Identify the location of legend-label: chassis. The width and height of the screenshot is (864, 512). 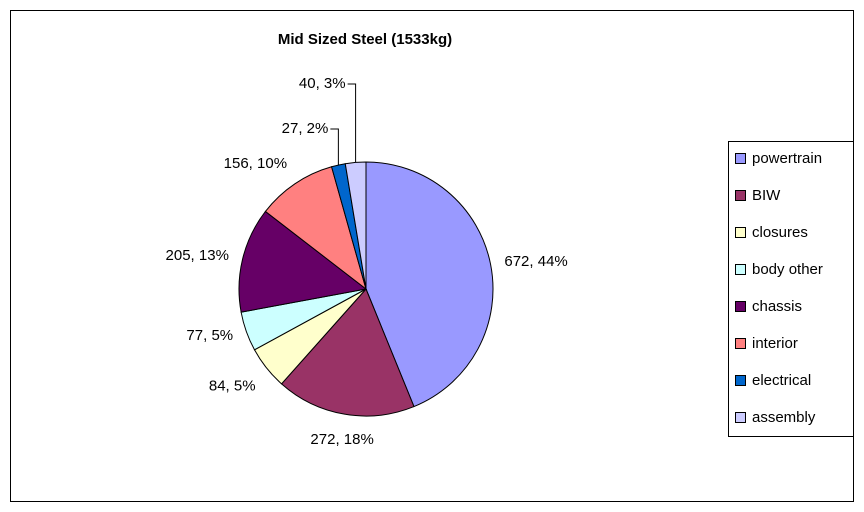
(777, 306).